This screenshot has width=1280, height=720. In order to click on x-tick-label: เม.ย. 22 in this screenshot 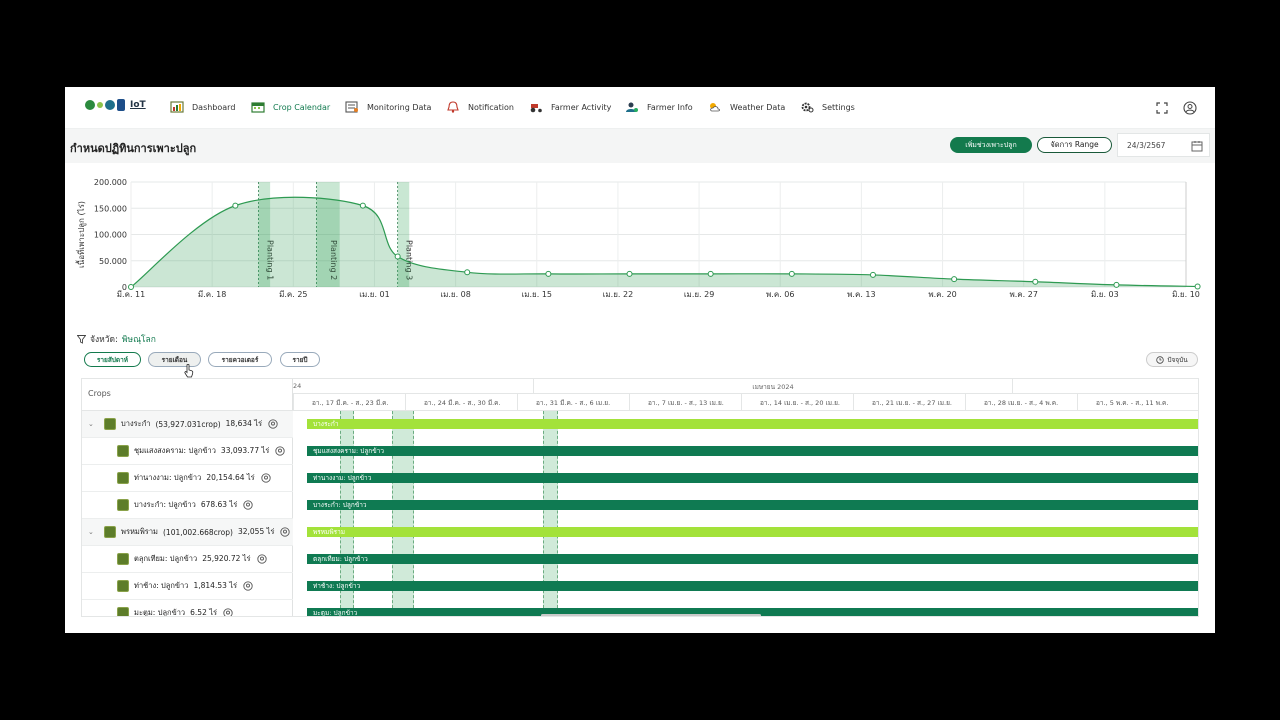, I will do `click(618, 294)`.